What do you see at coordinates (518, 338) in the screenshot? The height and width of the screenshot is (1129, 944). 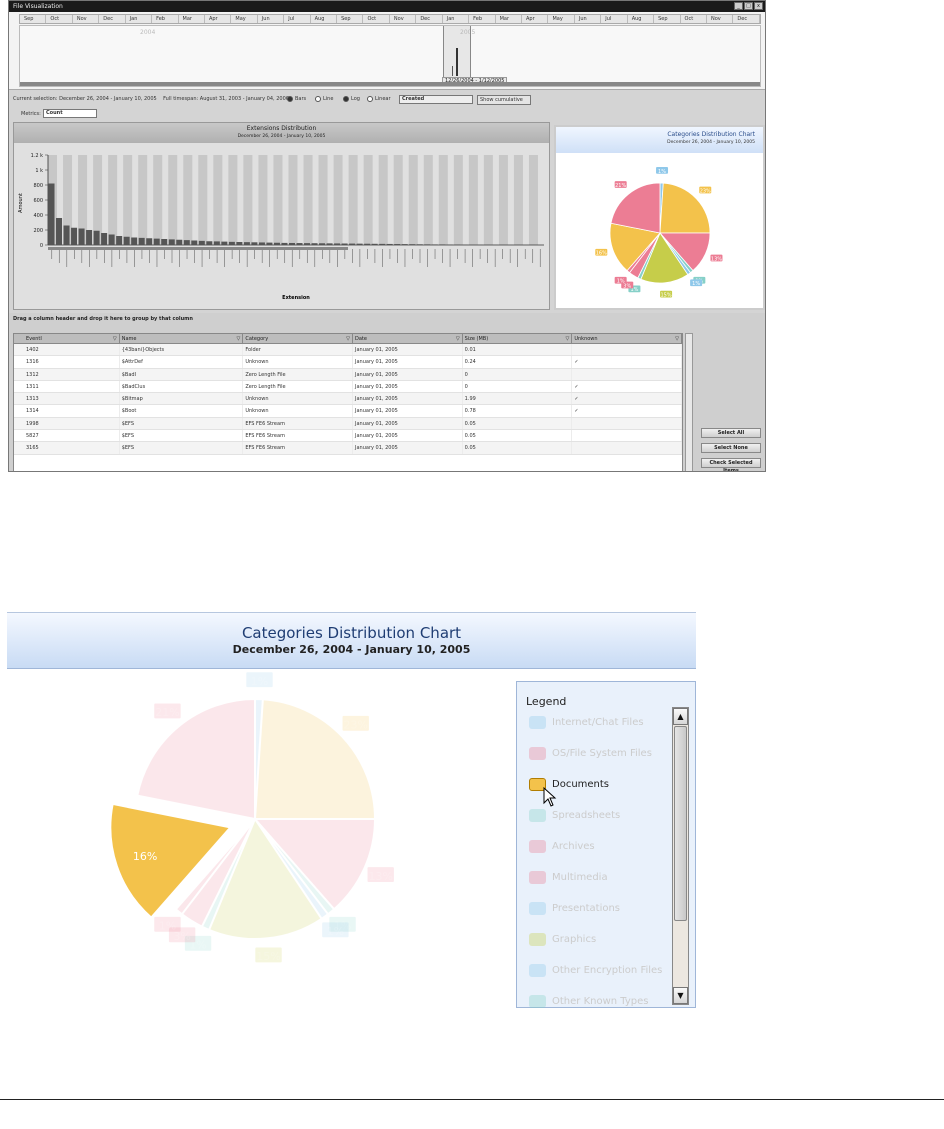 I see `column-header: Size (MB) ▽` at bounding box center [518, 338].